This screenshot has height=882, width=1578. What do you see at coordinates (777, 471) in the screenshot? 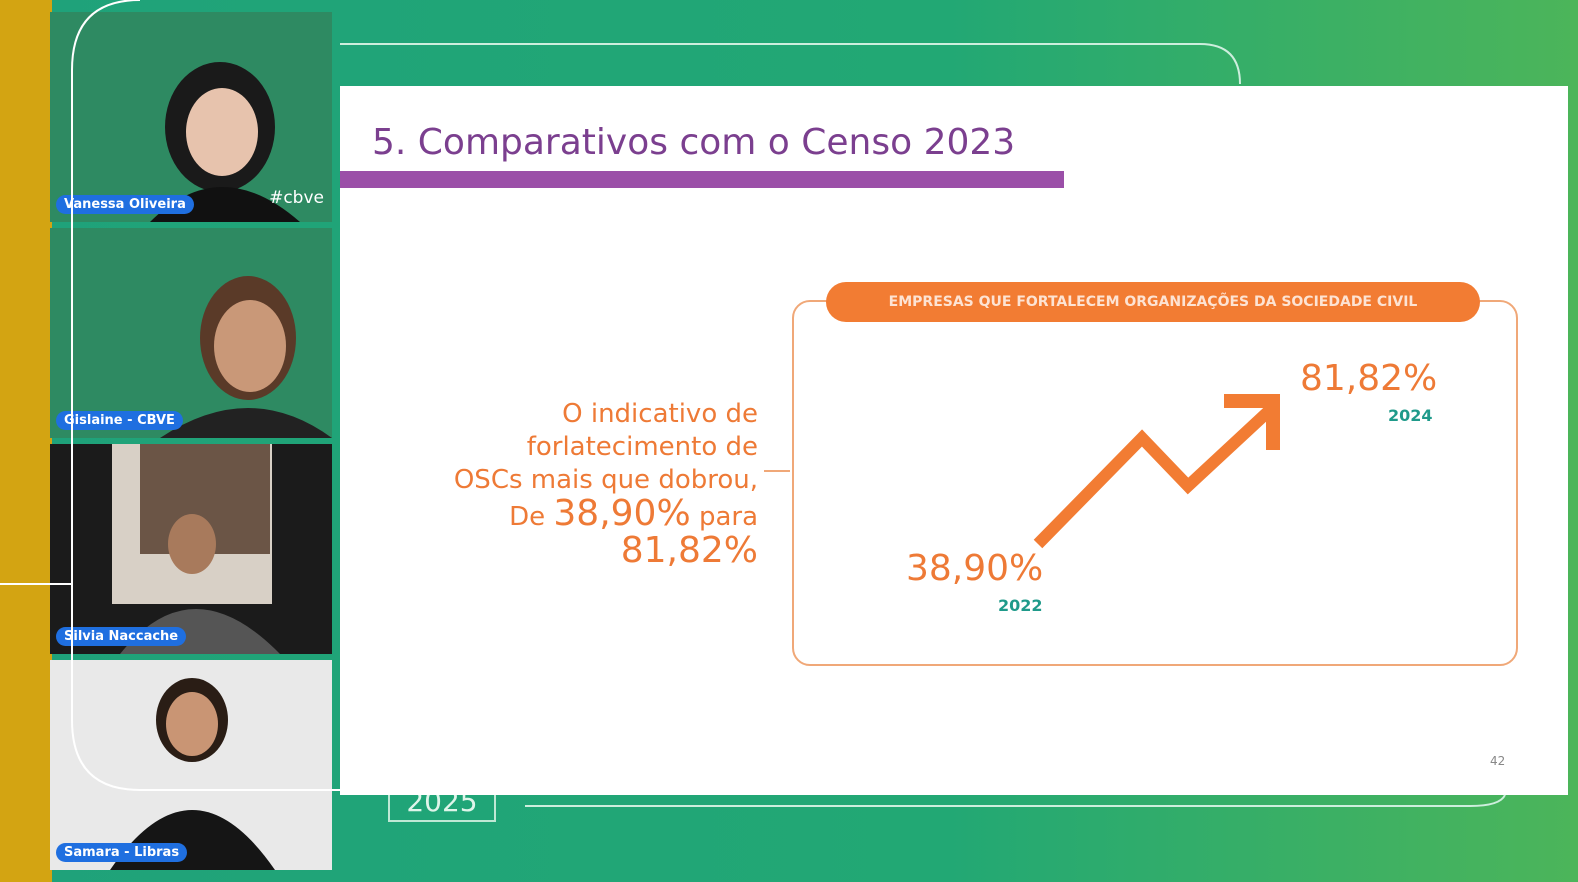
I see `connector` at bounding box center [777, 471].